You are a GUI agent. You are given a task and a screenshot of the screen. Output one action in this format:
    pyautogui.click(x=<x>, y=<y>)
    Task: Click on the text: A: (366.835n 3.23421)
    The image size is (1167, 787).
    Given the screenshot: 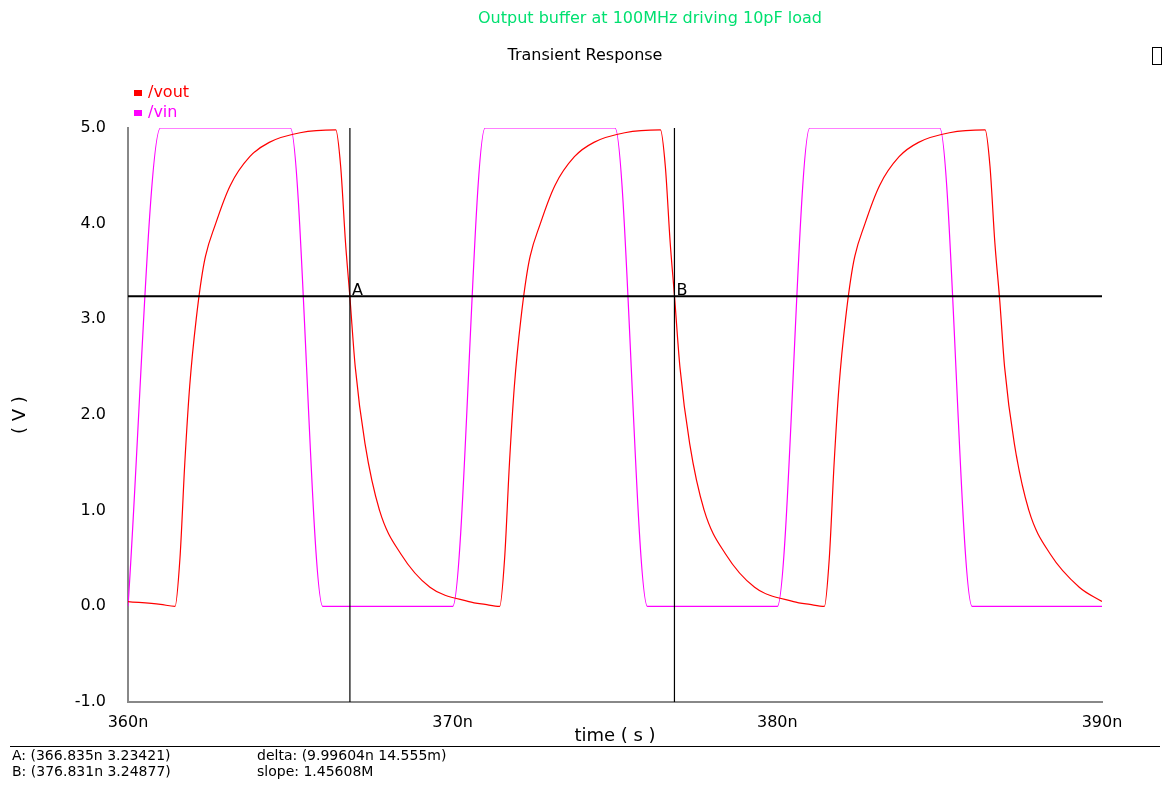 What is the action you would take?
    pyautogui.click(x=91, y=754)
    